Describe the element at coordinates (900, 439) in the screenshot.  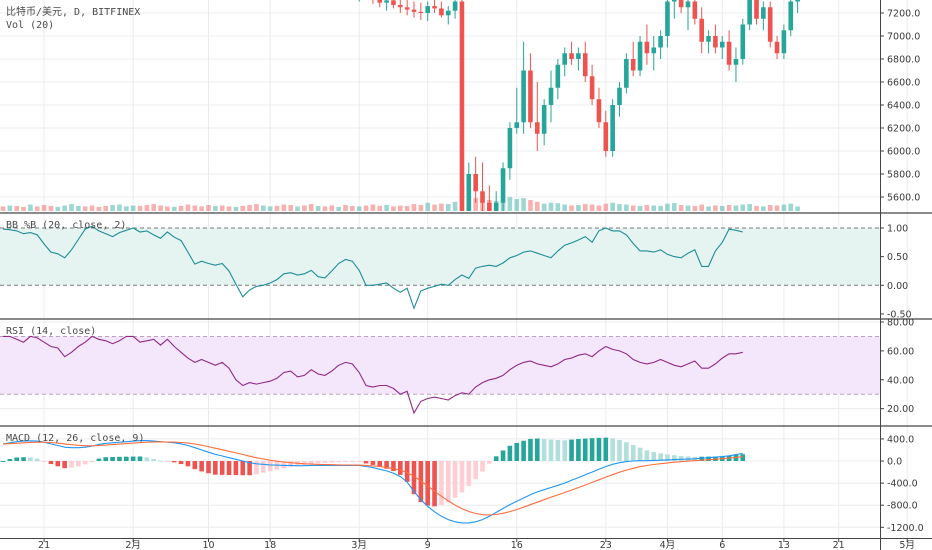
I see `price-tick-label: 400.0` at that location.